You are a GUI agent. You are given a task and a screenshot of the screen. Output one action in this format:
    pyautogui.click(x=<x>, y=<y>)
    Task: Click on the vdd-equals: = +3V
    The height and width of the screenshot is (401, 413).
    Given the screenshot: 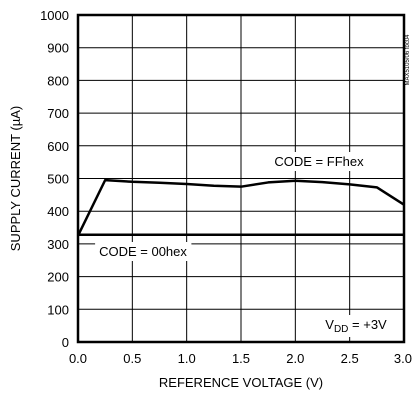 What is the action you would take?
    pyautogui.click(x=367, y=324)
    